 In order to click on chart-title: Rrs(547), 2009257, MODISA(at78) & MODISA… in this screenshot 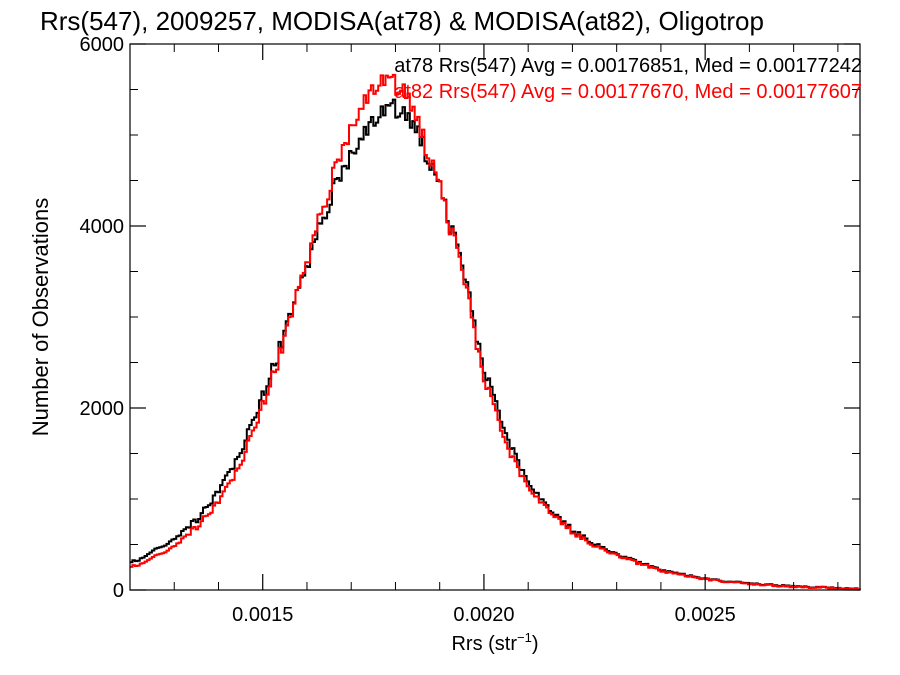, I will do `click(402, 21)`.